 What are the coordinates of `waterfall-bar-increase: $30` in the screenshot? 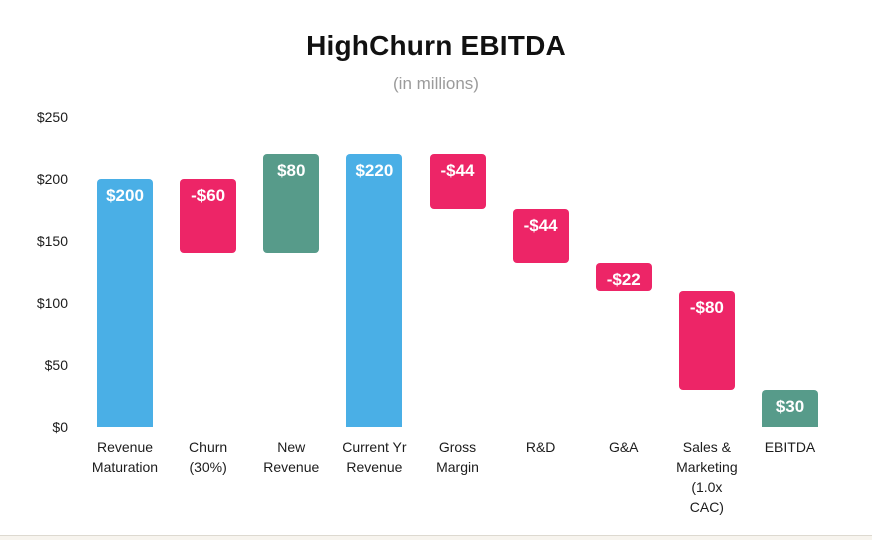 It's located at (790, 408).